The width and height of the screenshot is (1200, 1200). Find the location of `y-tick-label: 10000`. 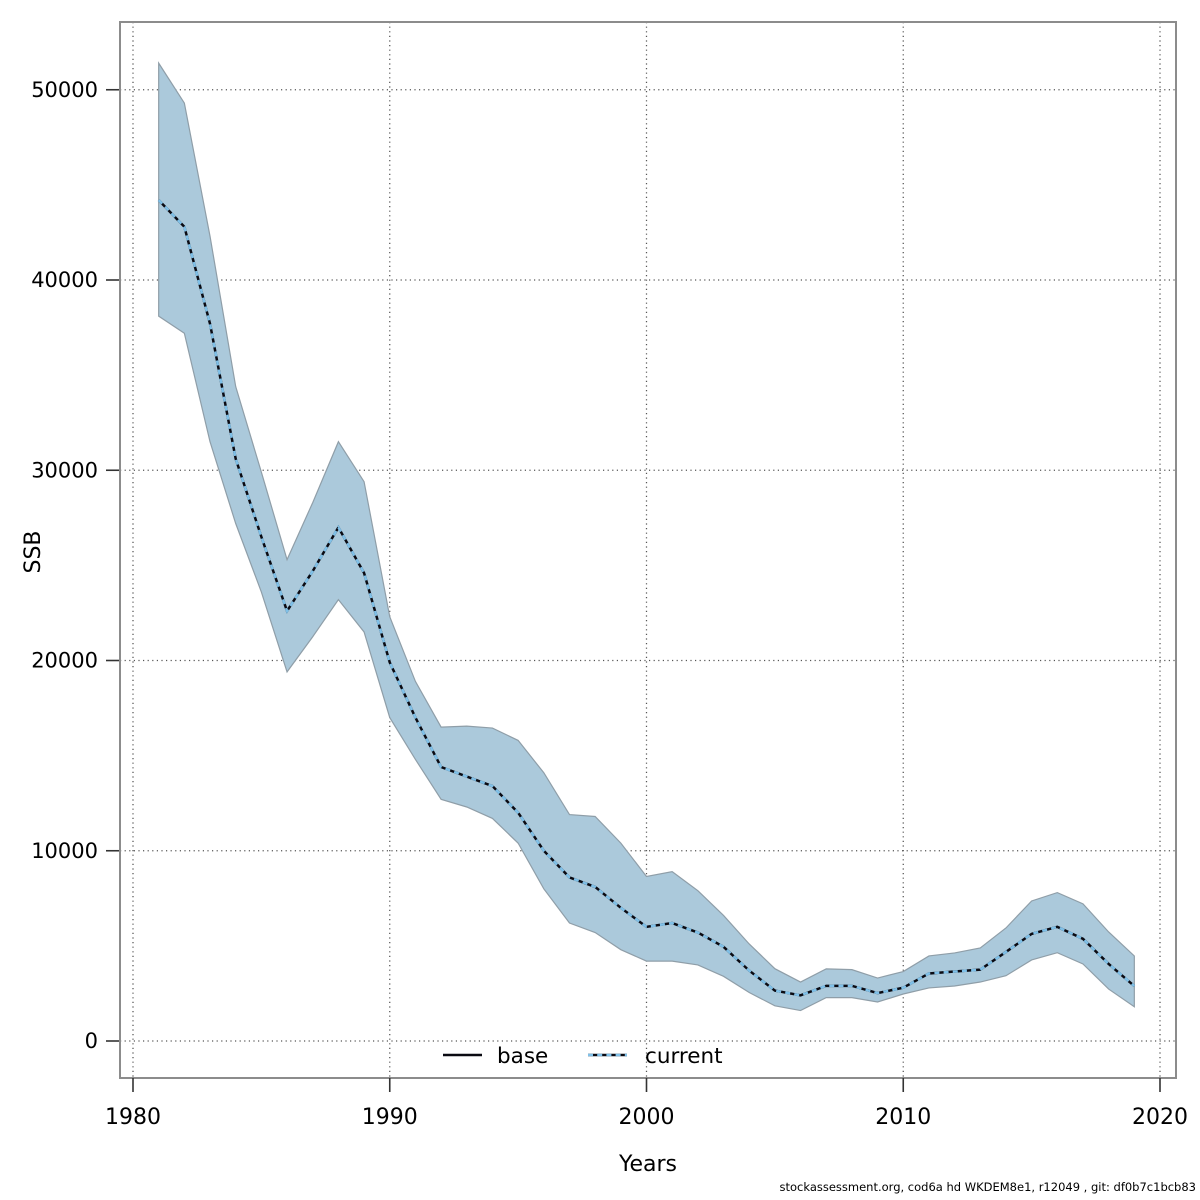

y-tick-label: 10000 is located at coordinates (64, 851).